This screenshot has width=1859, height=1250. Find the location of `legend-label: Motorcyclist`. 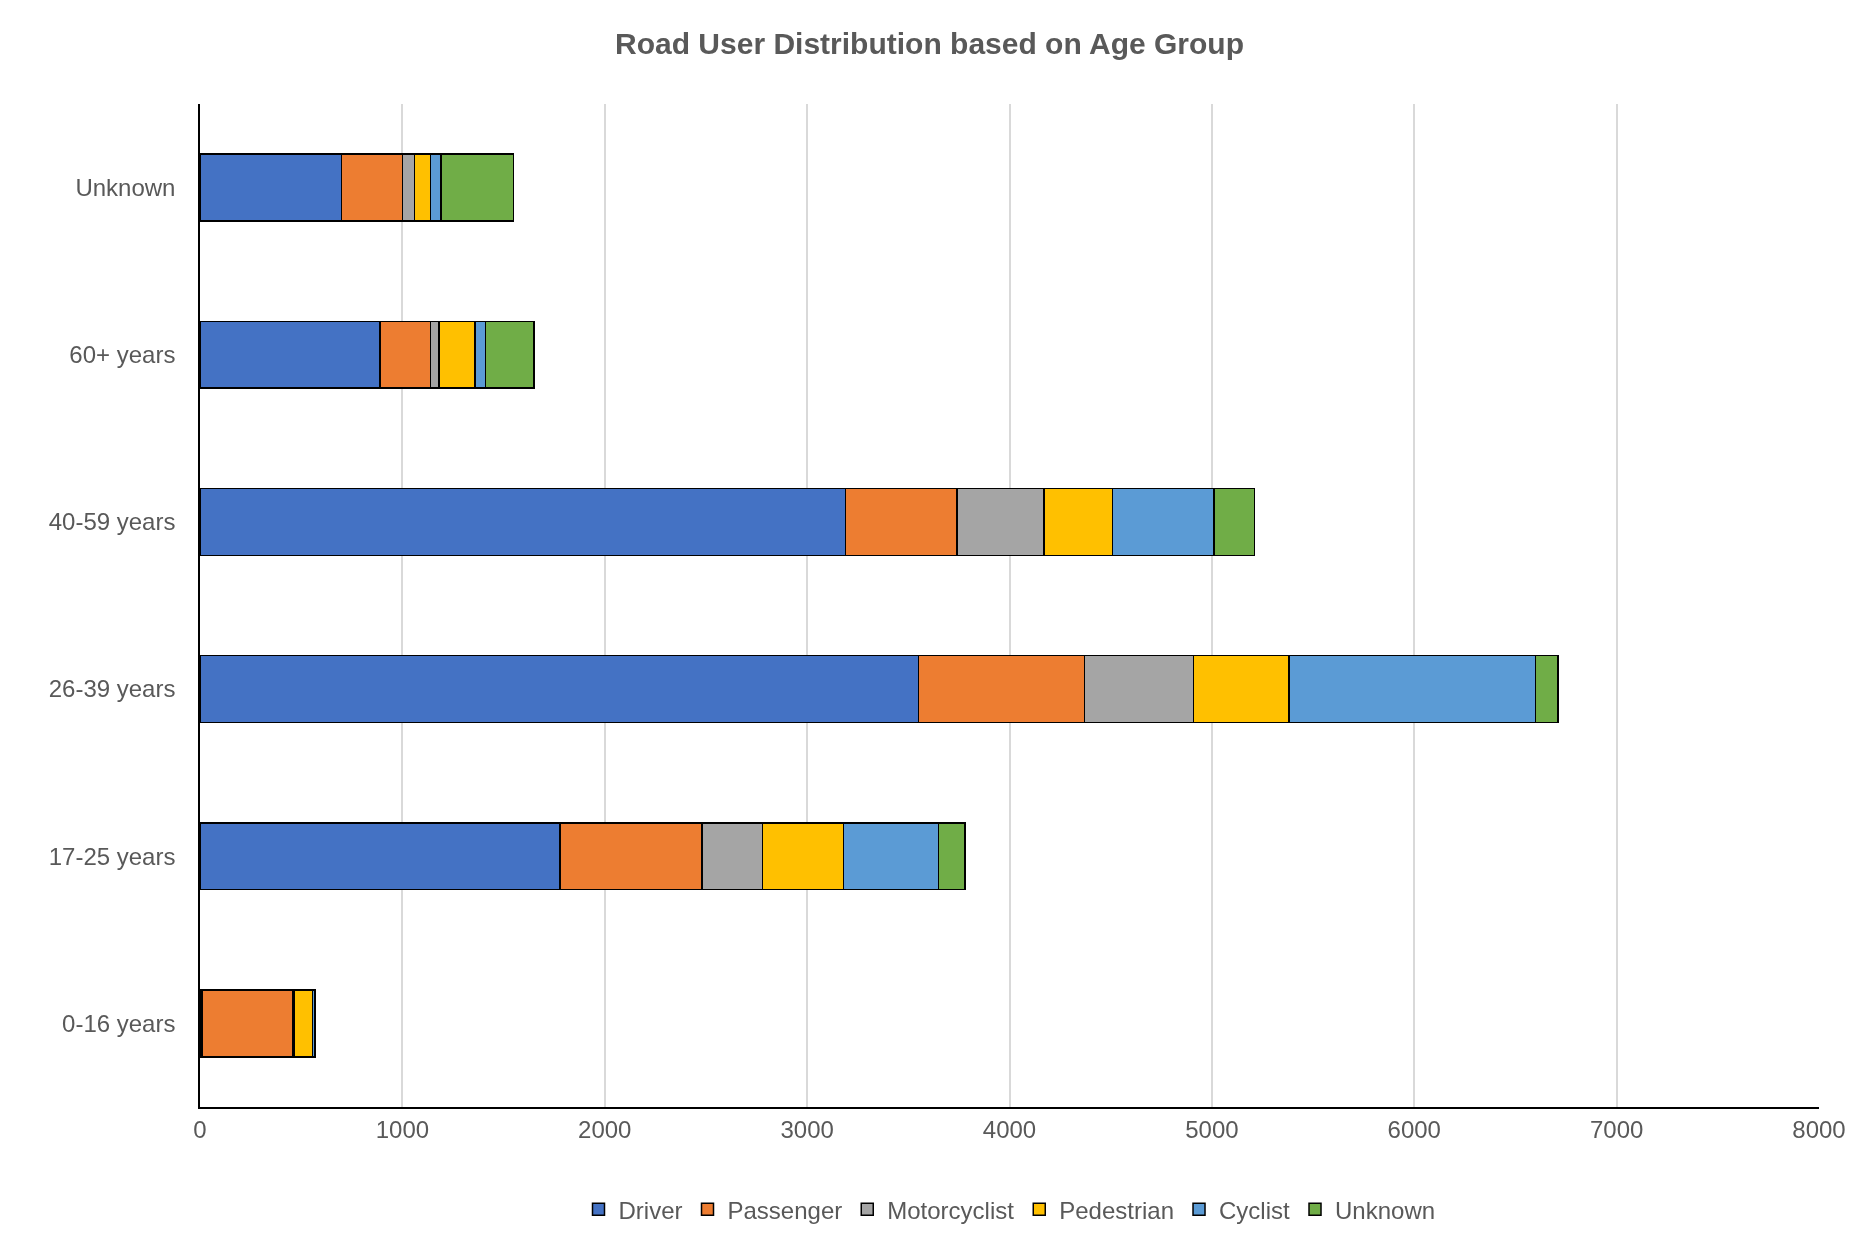

legend-label: Motorcyclist is located at coordinates (951, 1210).